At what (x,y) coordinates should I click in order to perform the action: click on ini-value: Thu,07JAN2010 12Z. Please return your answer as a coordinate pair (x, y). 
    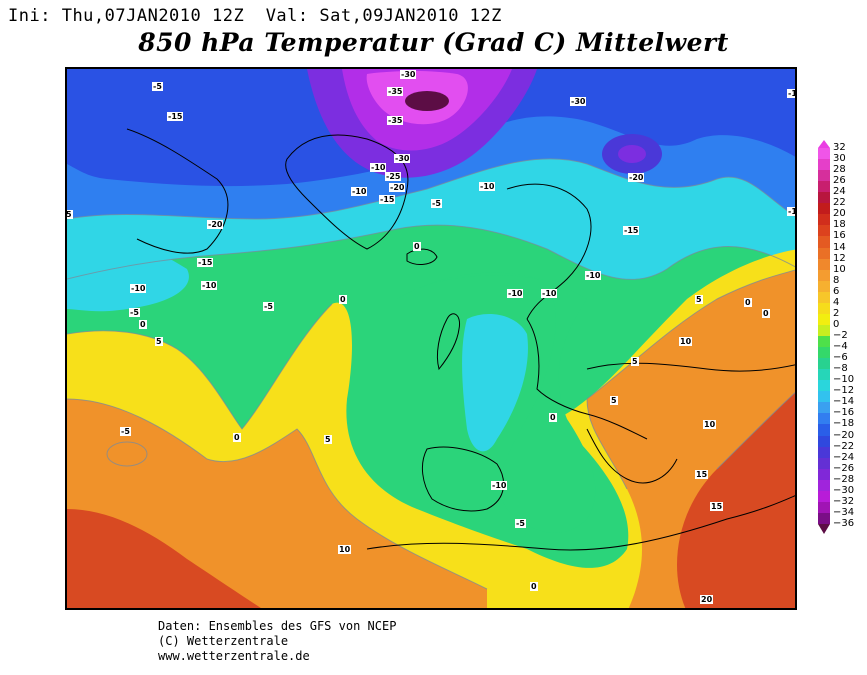
    Looking at the image, I should click on (153, 16).